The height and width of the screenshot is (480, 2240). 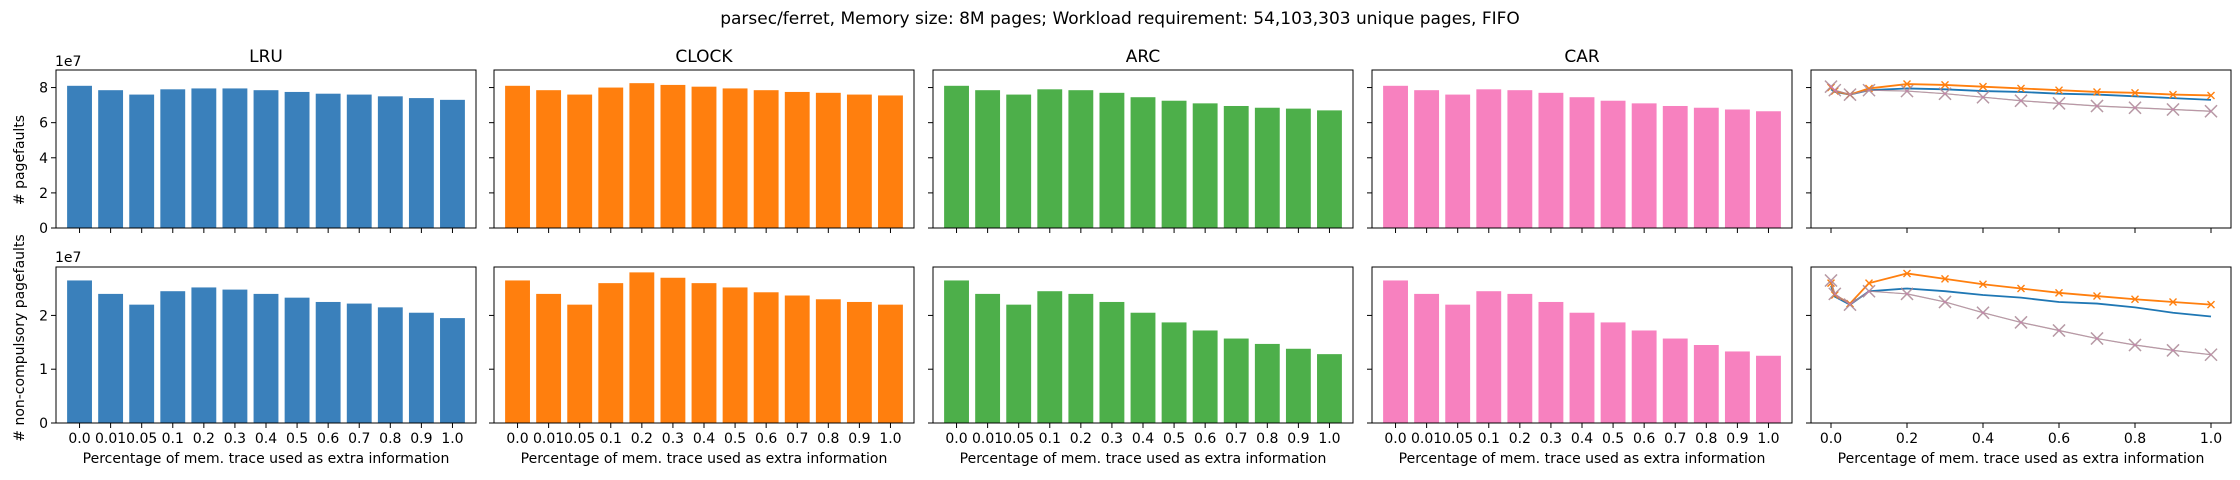 I want to click on y-tick-label: 1, so click(x=43, y=370).